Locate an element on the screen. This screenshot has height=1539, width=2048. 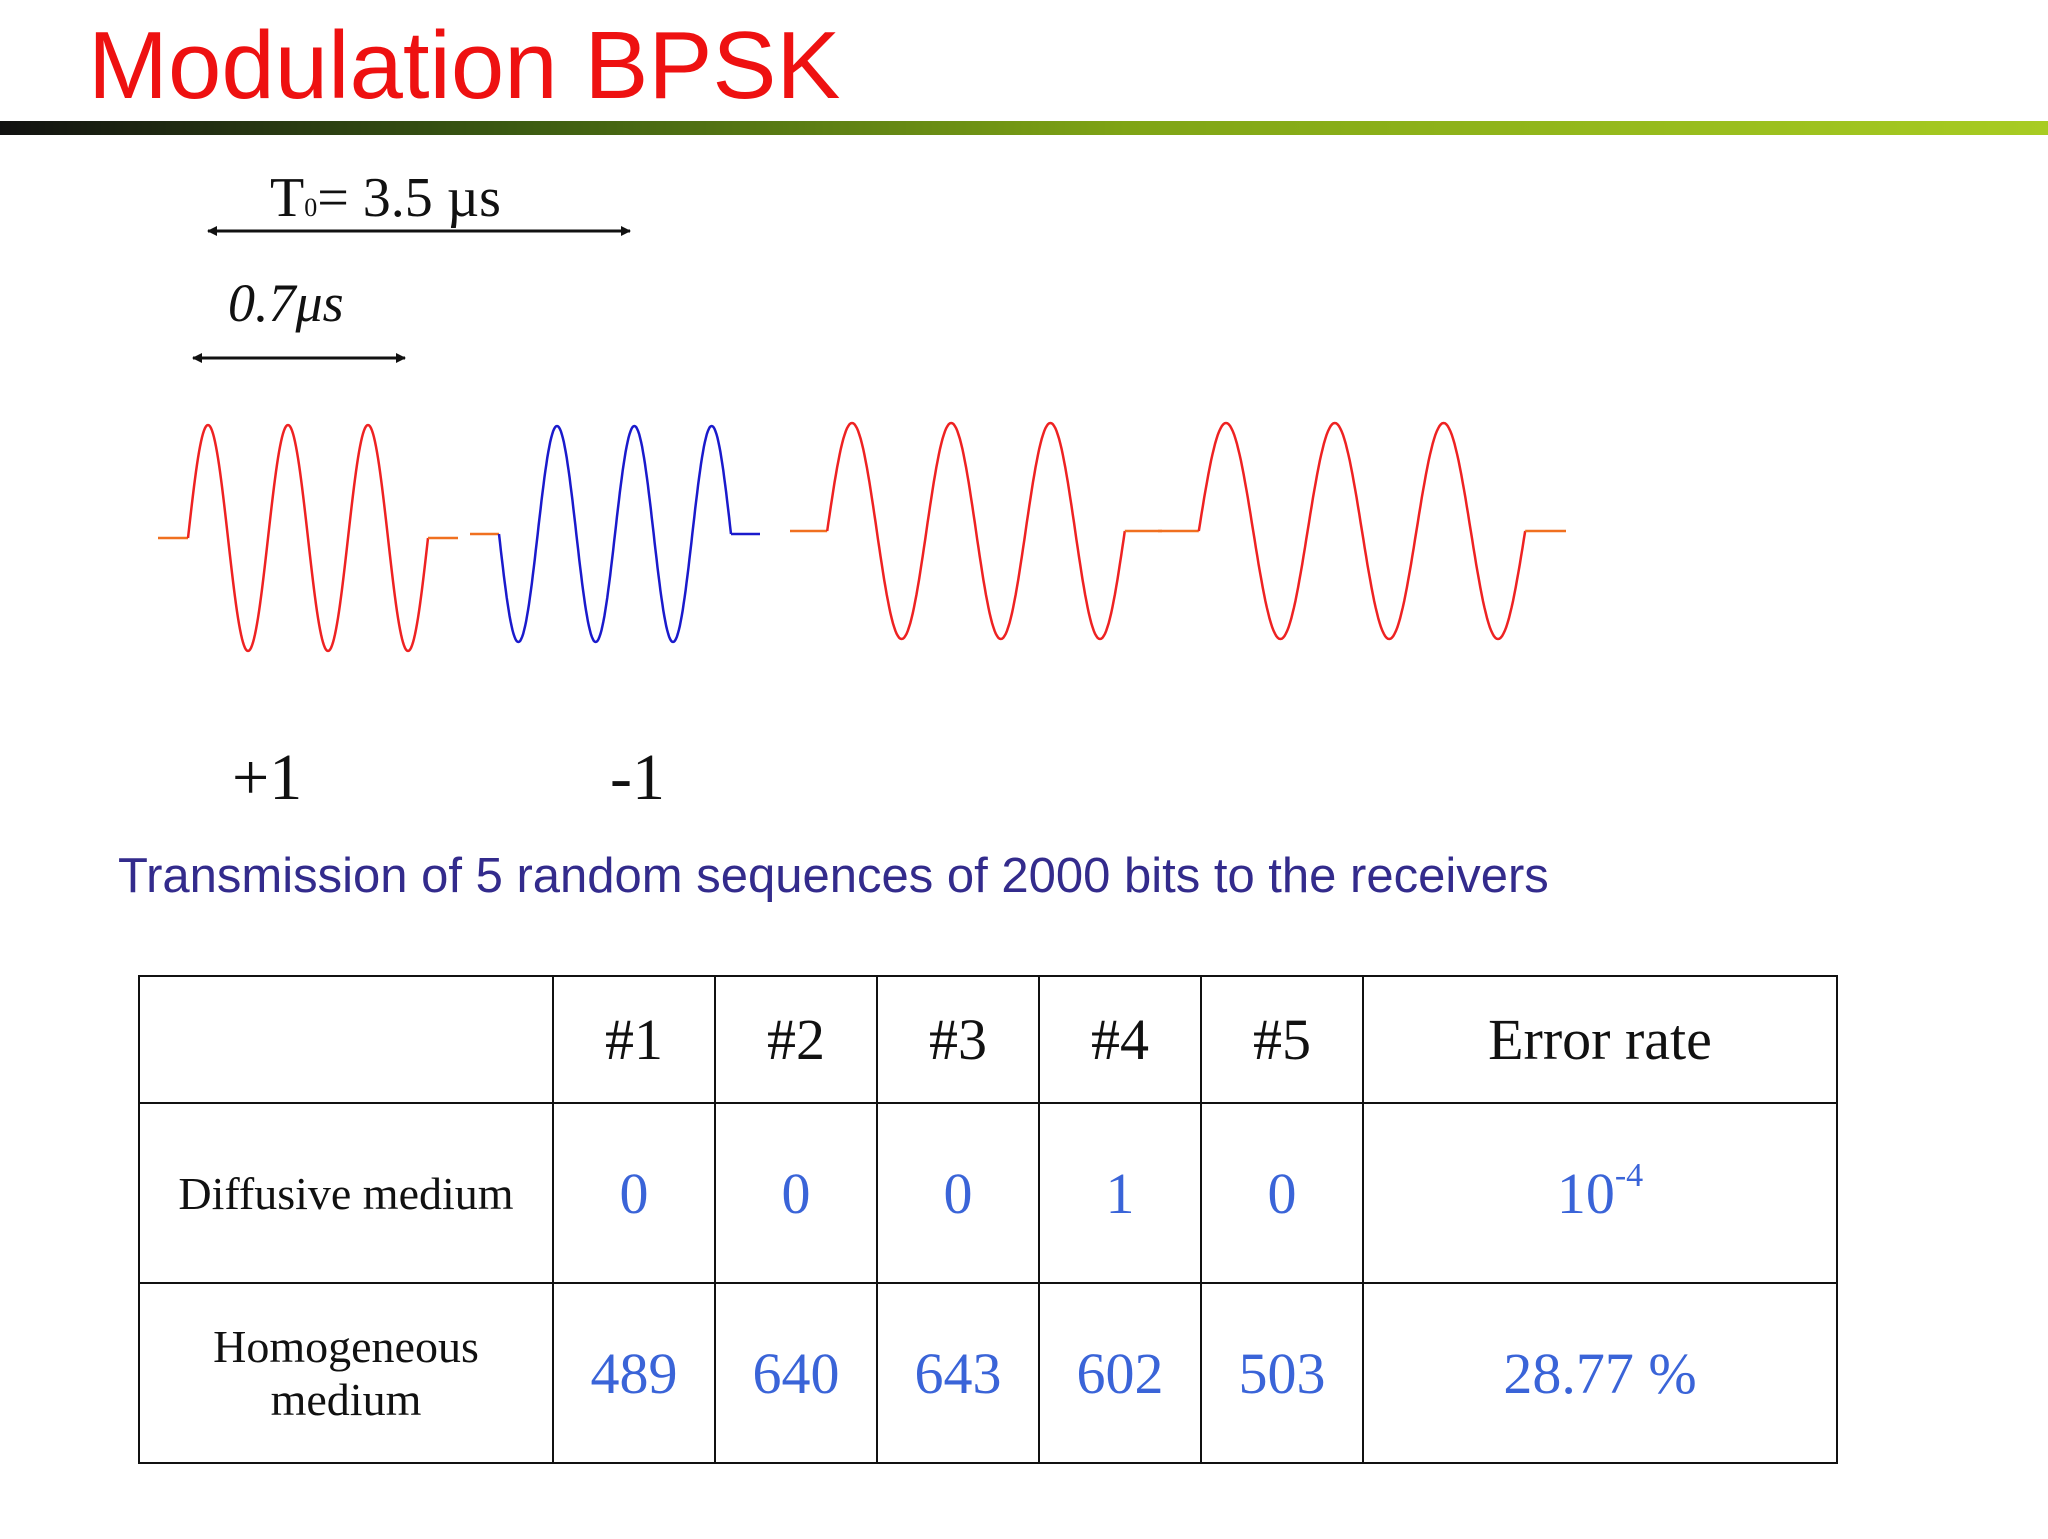
waveform-group is located at coordinates (862, 537).